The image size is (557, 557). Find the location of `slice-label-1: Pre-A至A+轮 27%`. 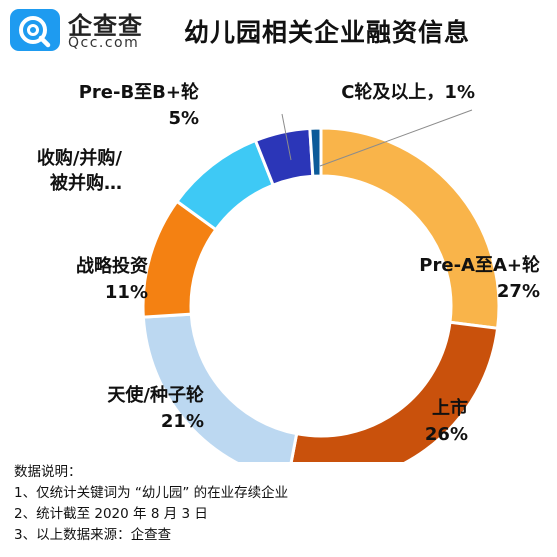

slice-label-1: Pre-A至A+轮 27% is located at coordinates (479, 278).